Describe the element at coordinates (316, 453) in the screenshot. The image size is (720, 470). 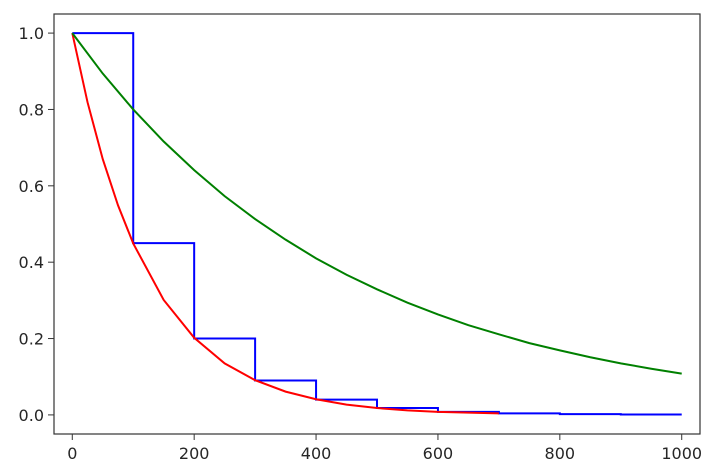
I see `x-tick-label: 400` at that location.